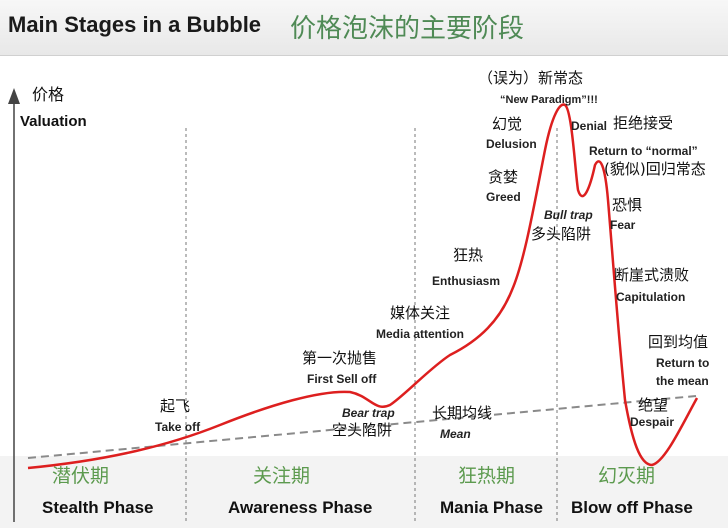 The width and height of the screenshot is (728, 528). I want to click on return-mean-label-en-1: Return to, so click(683, 363).